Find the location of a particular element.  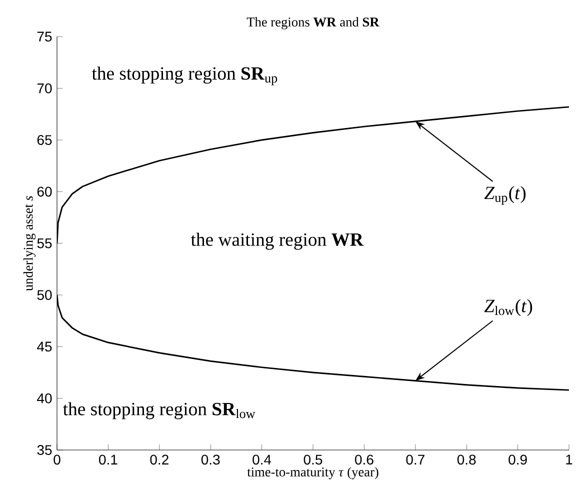

y-tick-label: 55 is located at coordinates (44, 243).